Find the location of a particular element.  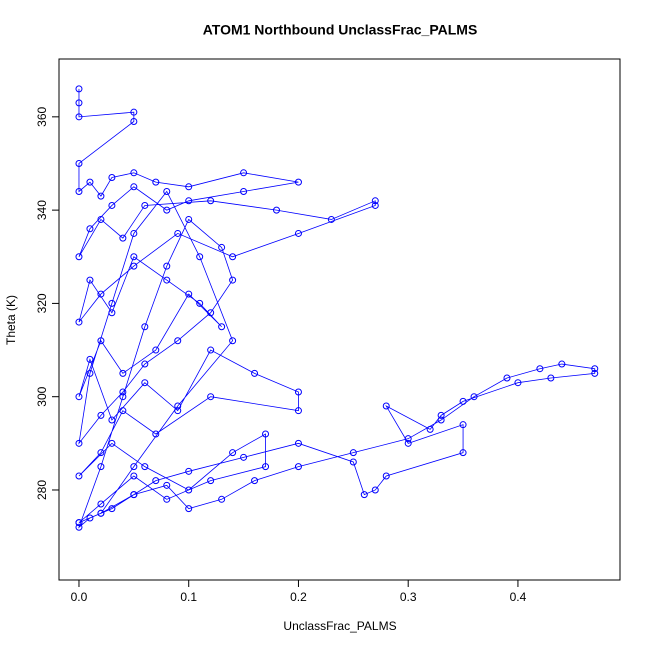

x-tick-label: 0.4 is located at coordinates (518, 597).